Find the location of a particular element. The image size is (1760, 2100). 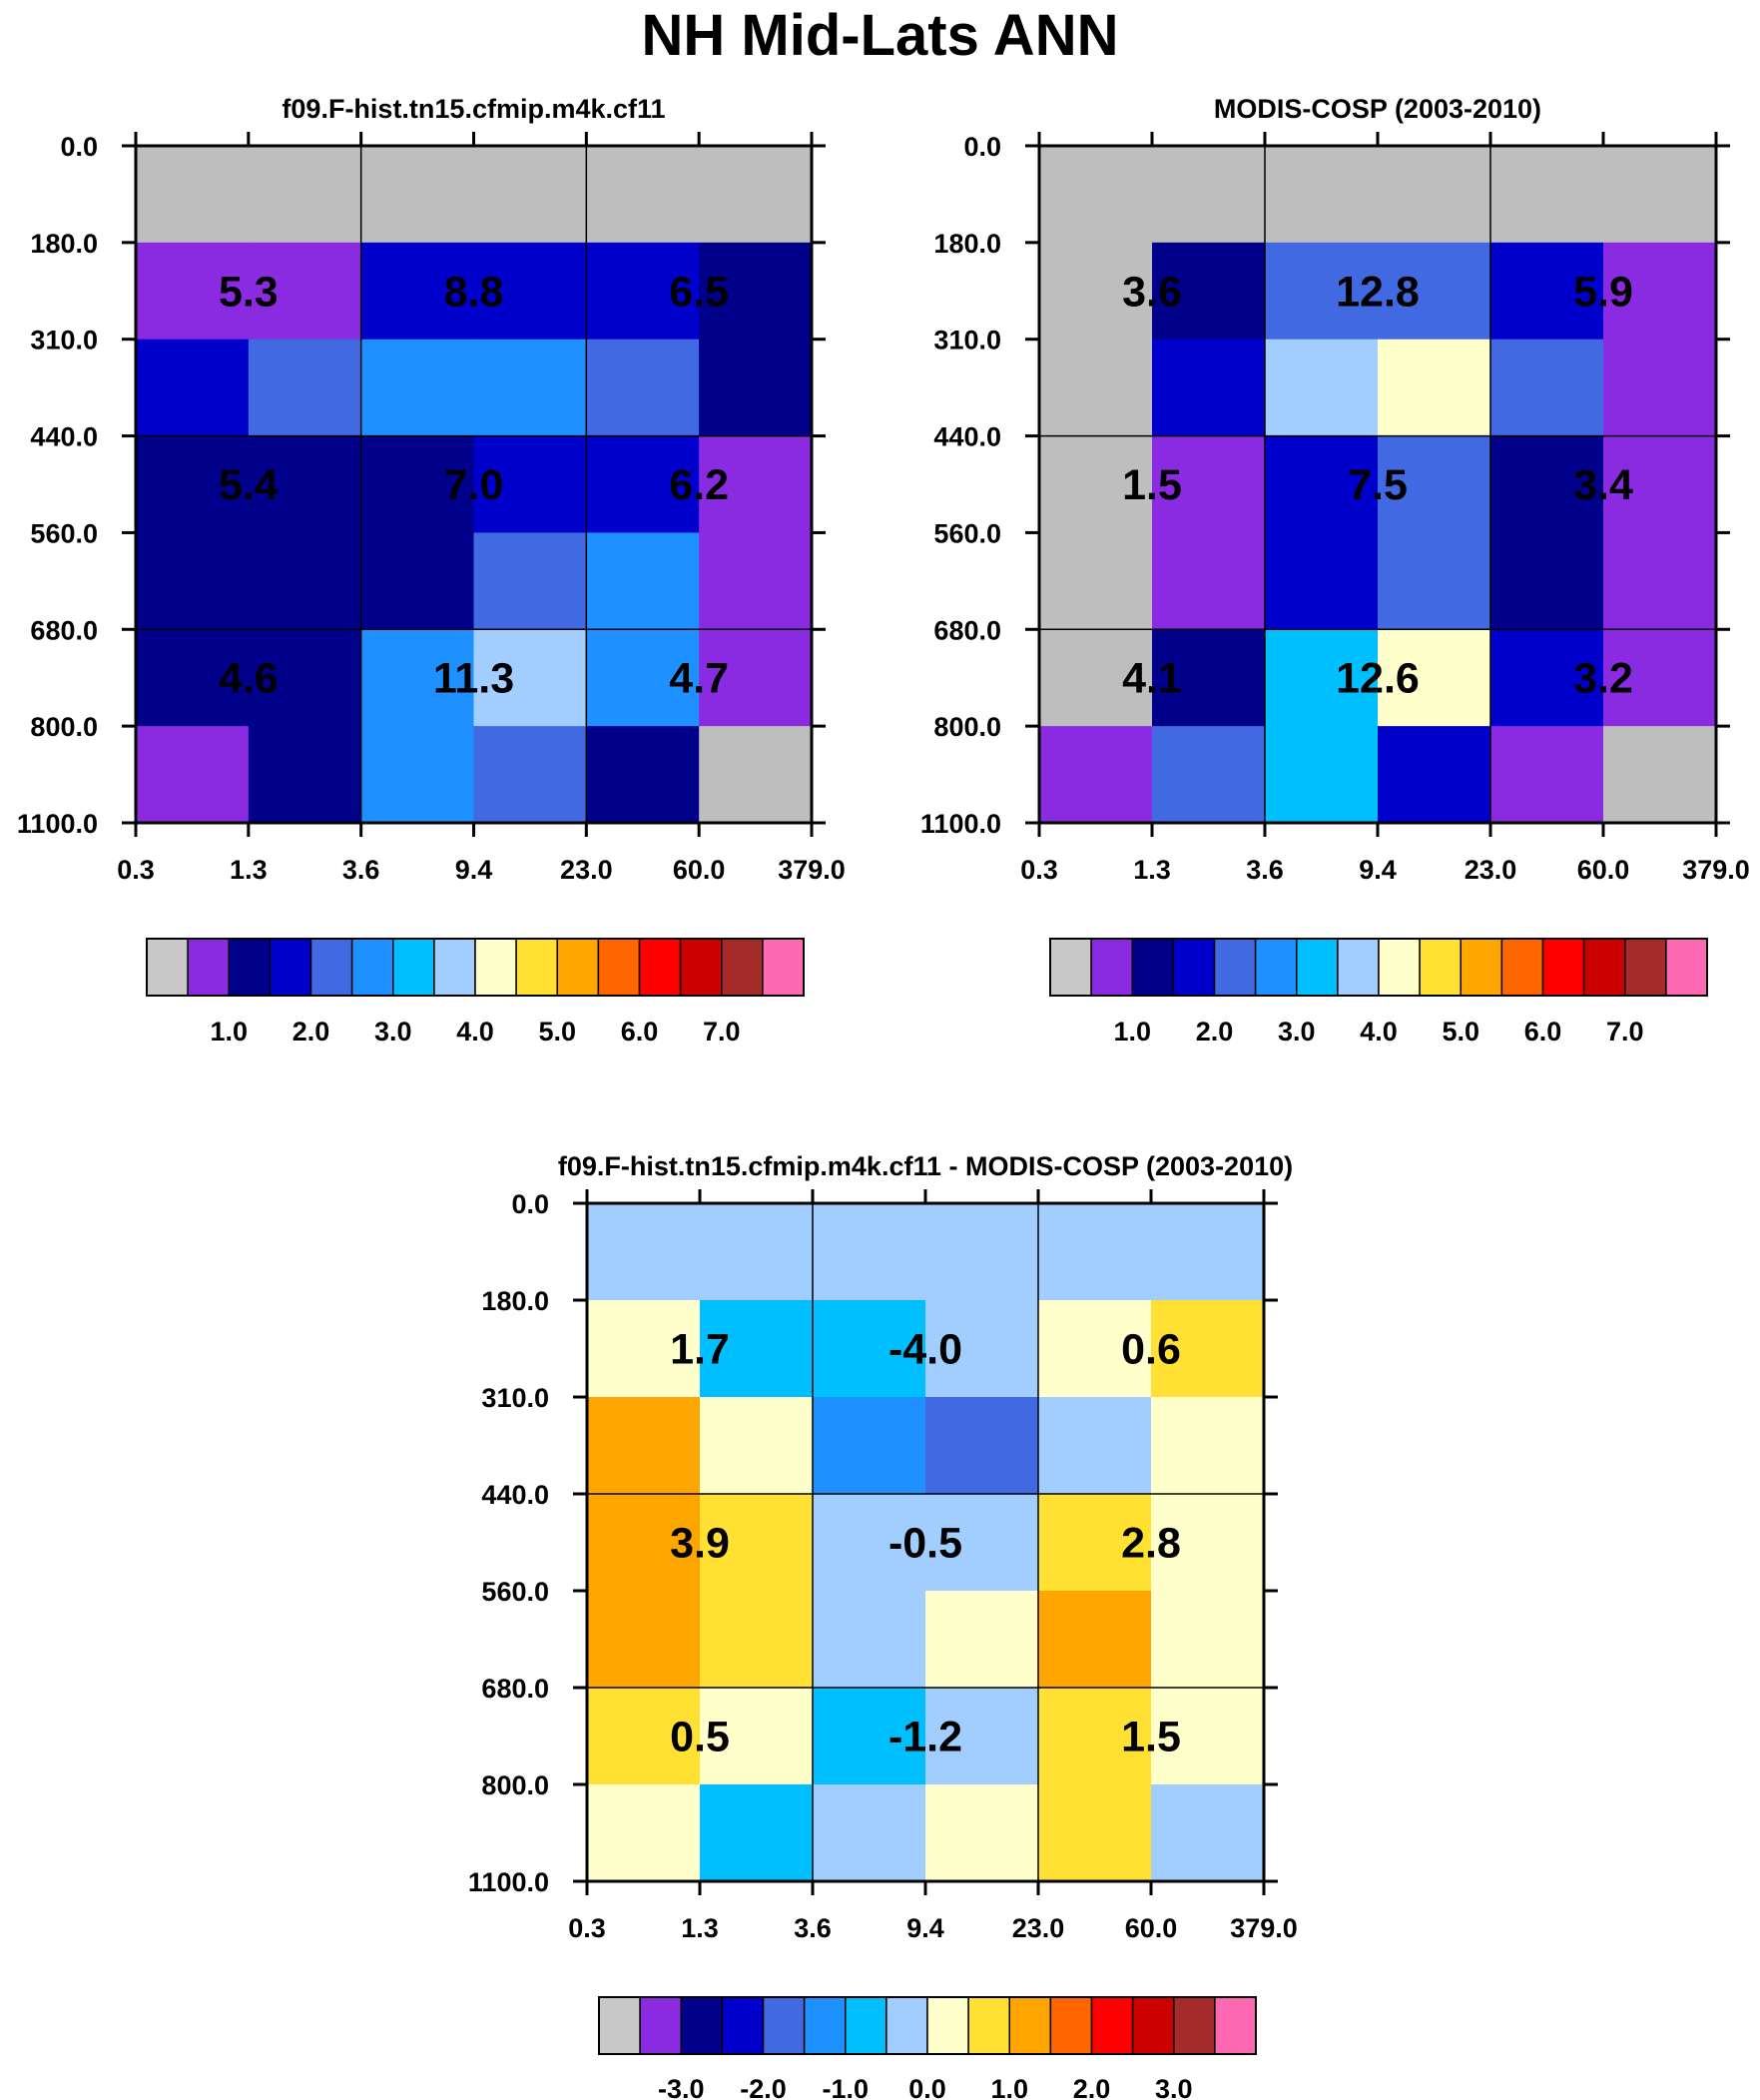

y-tick-label: 1100.0 is located at coordinates (961, 824).